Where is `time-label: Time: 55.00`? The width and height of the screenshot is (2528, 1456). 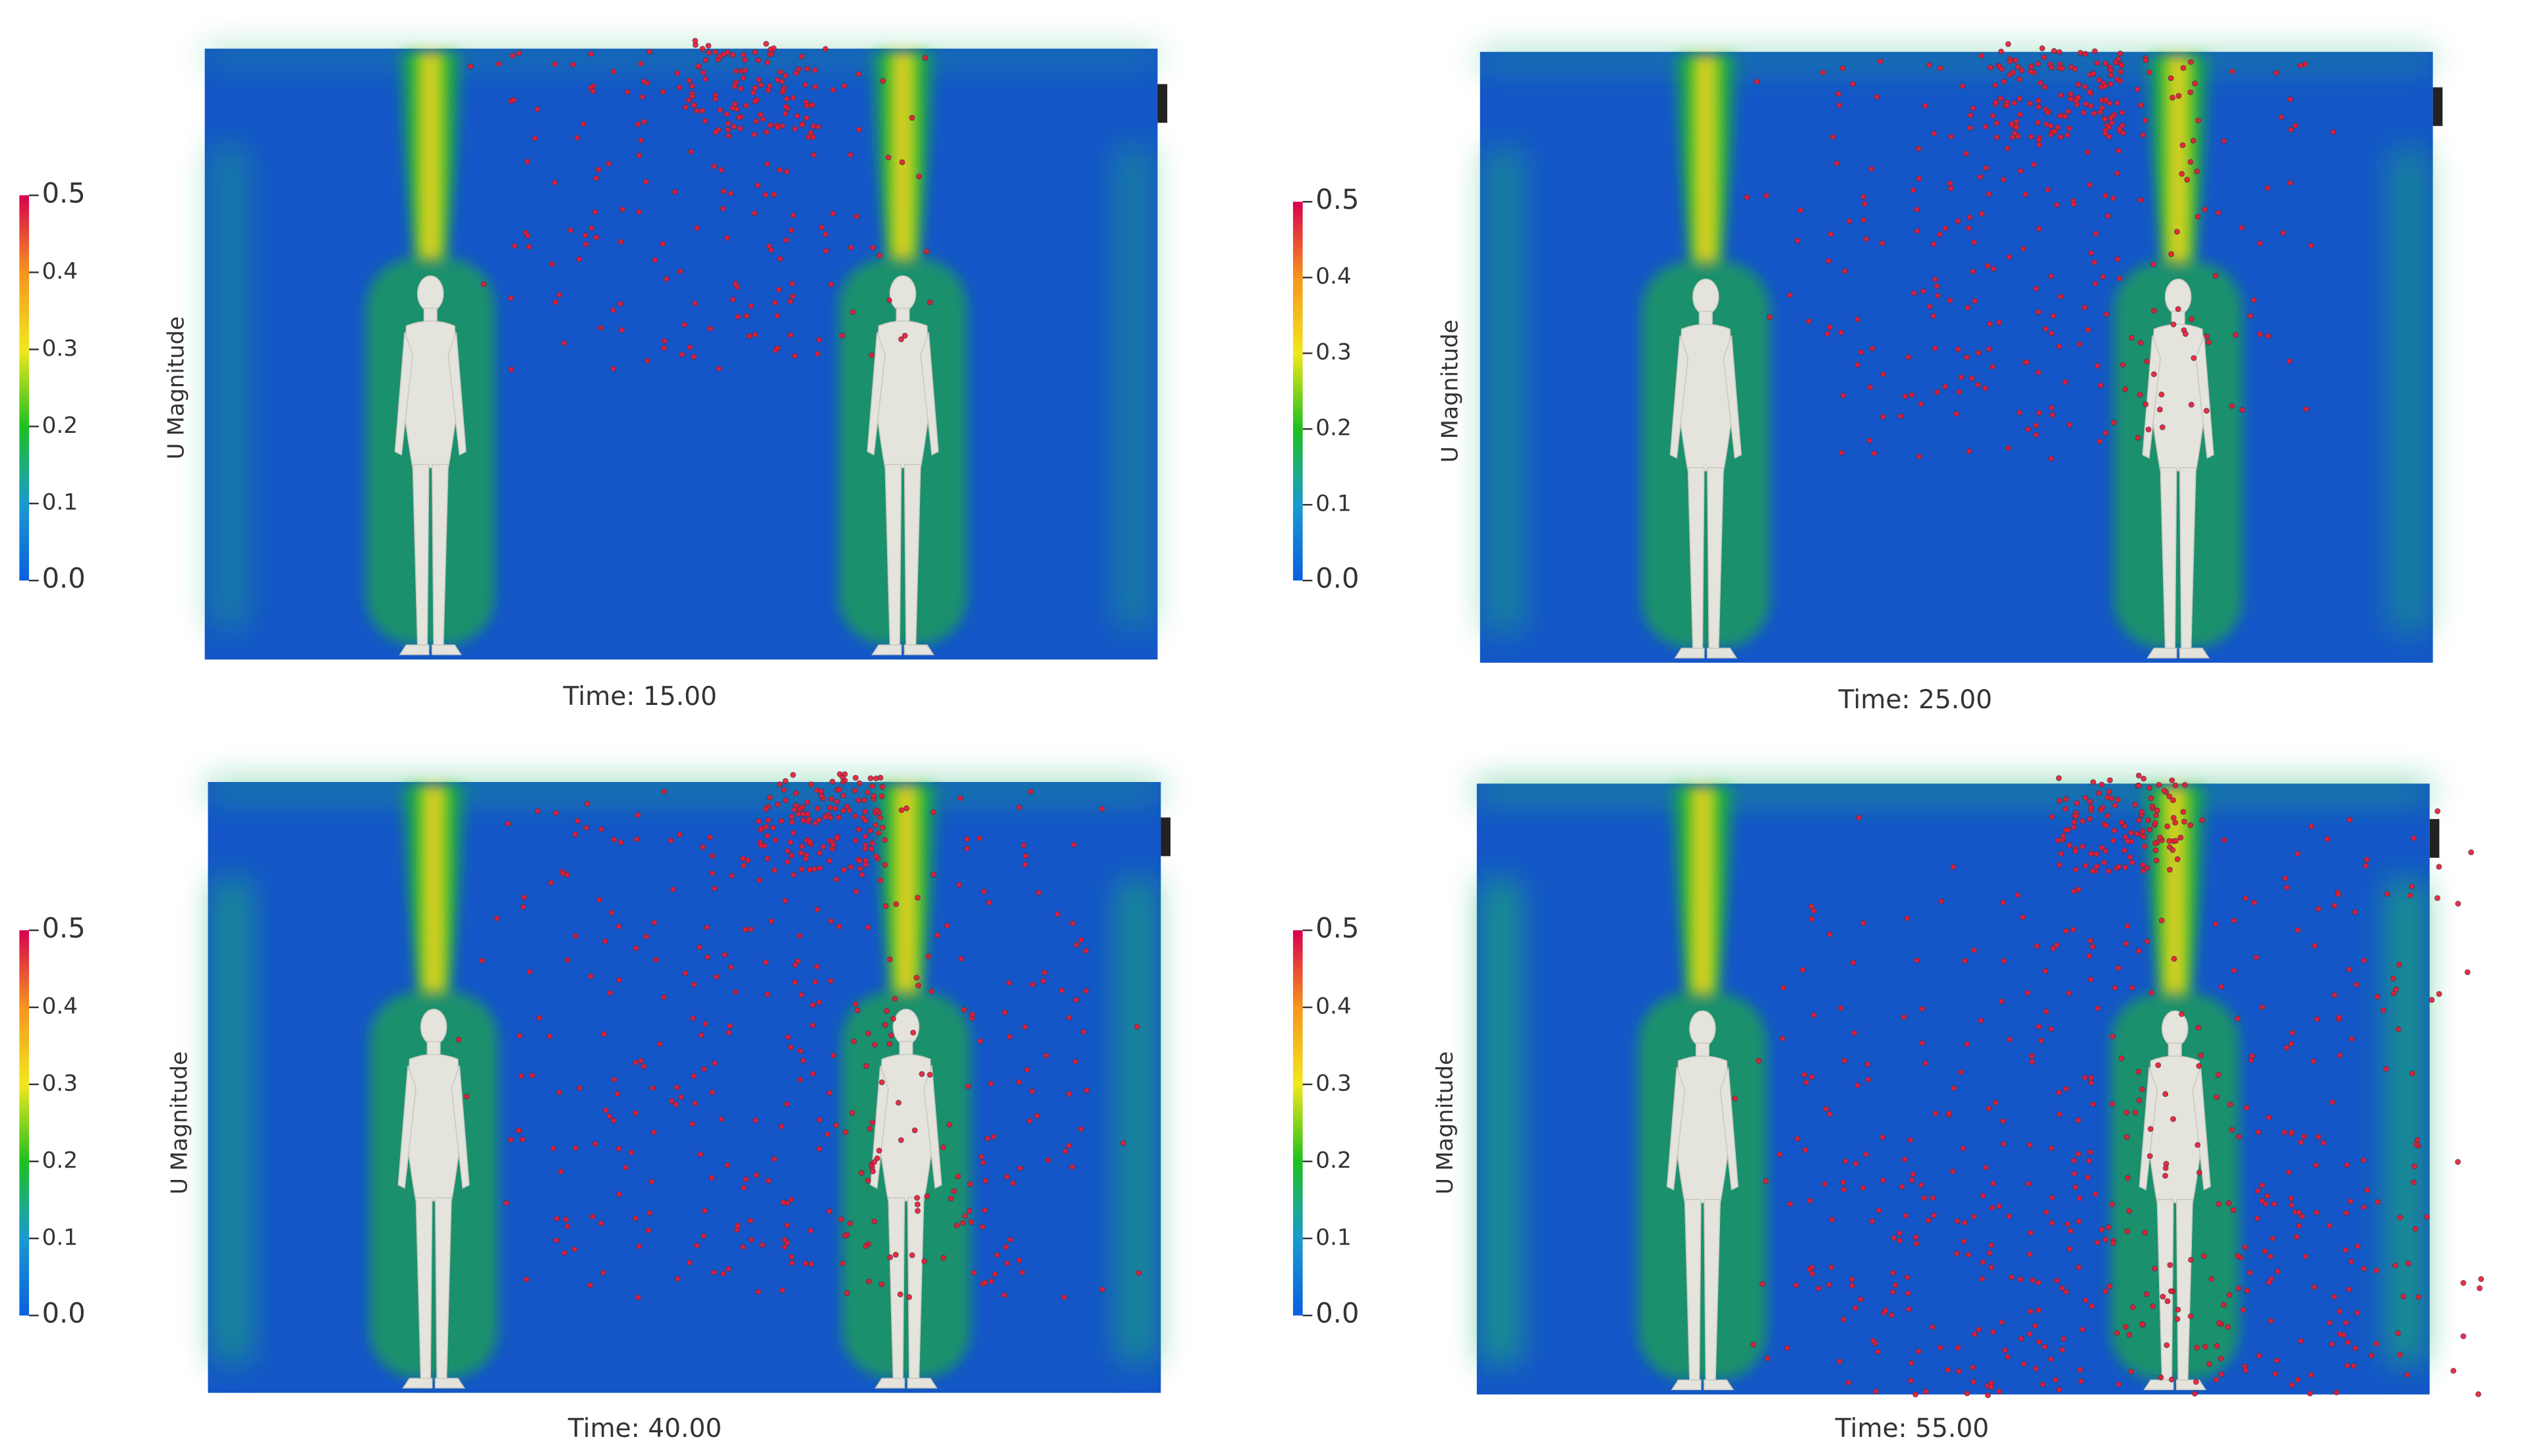
time-label: Time: 55.00 is located at coordinates (1912, 1428).